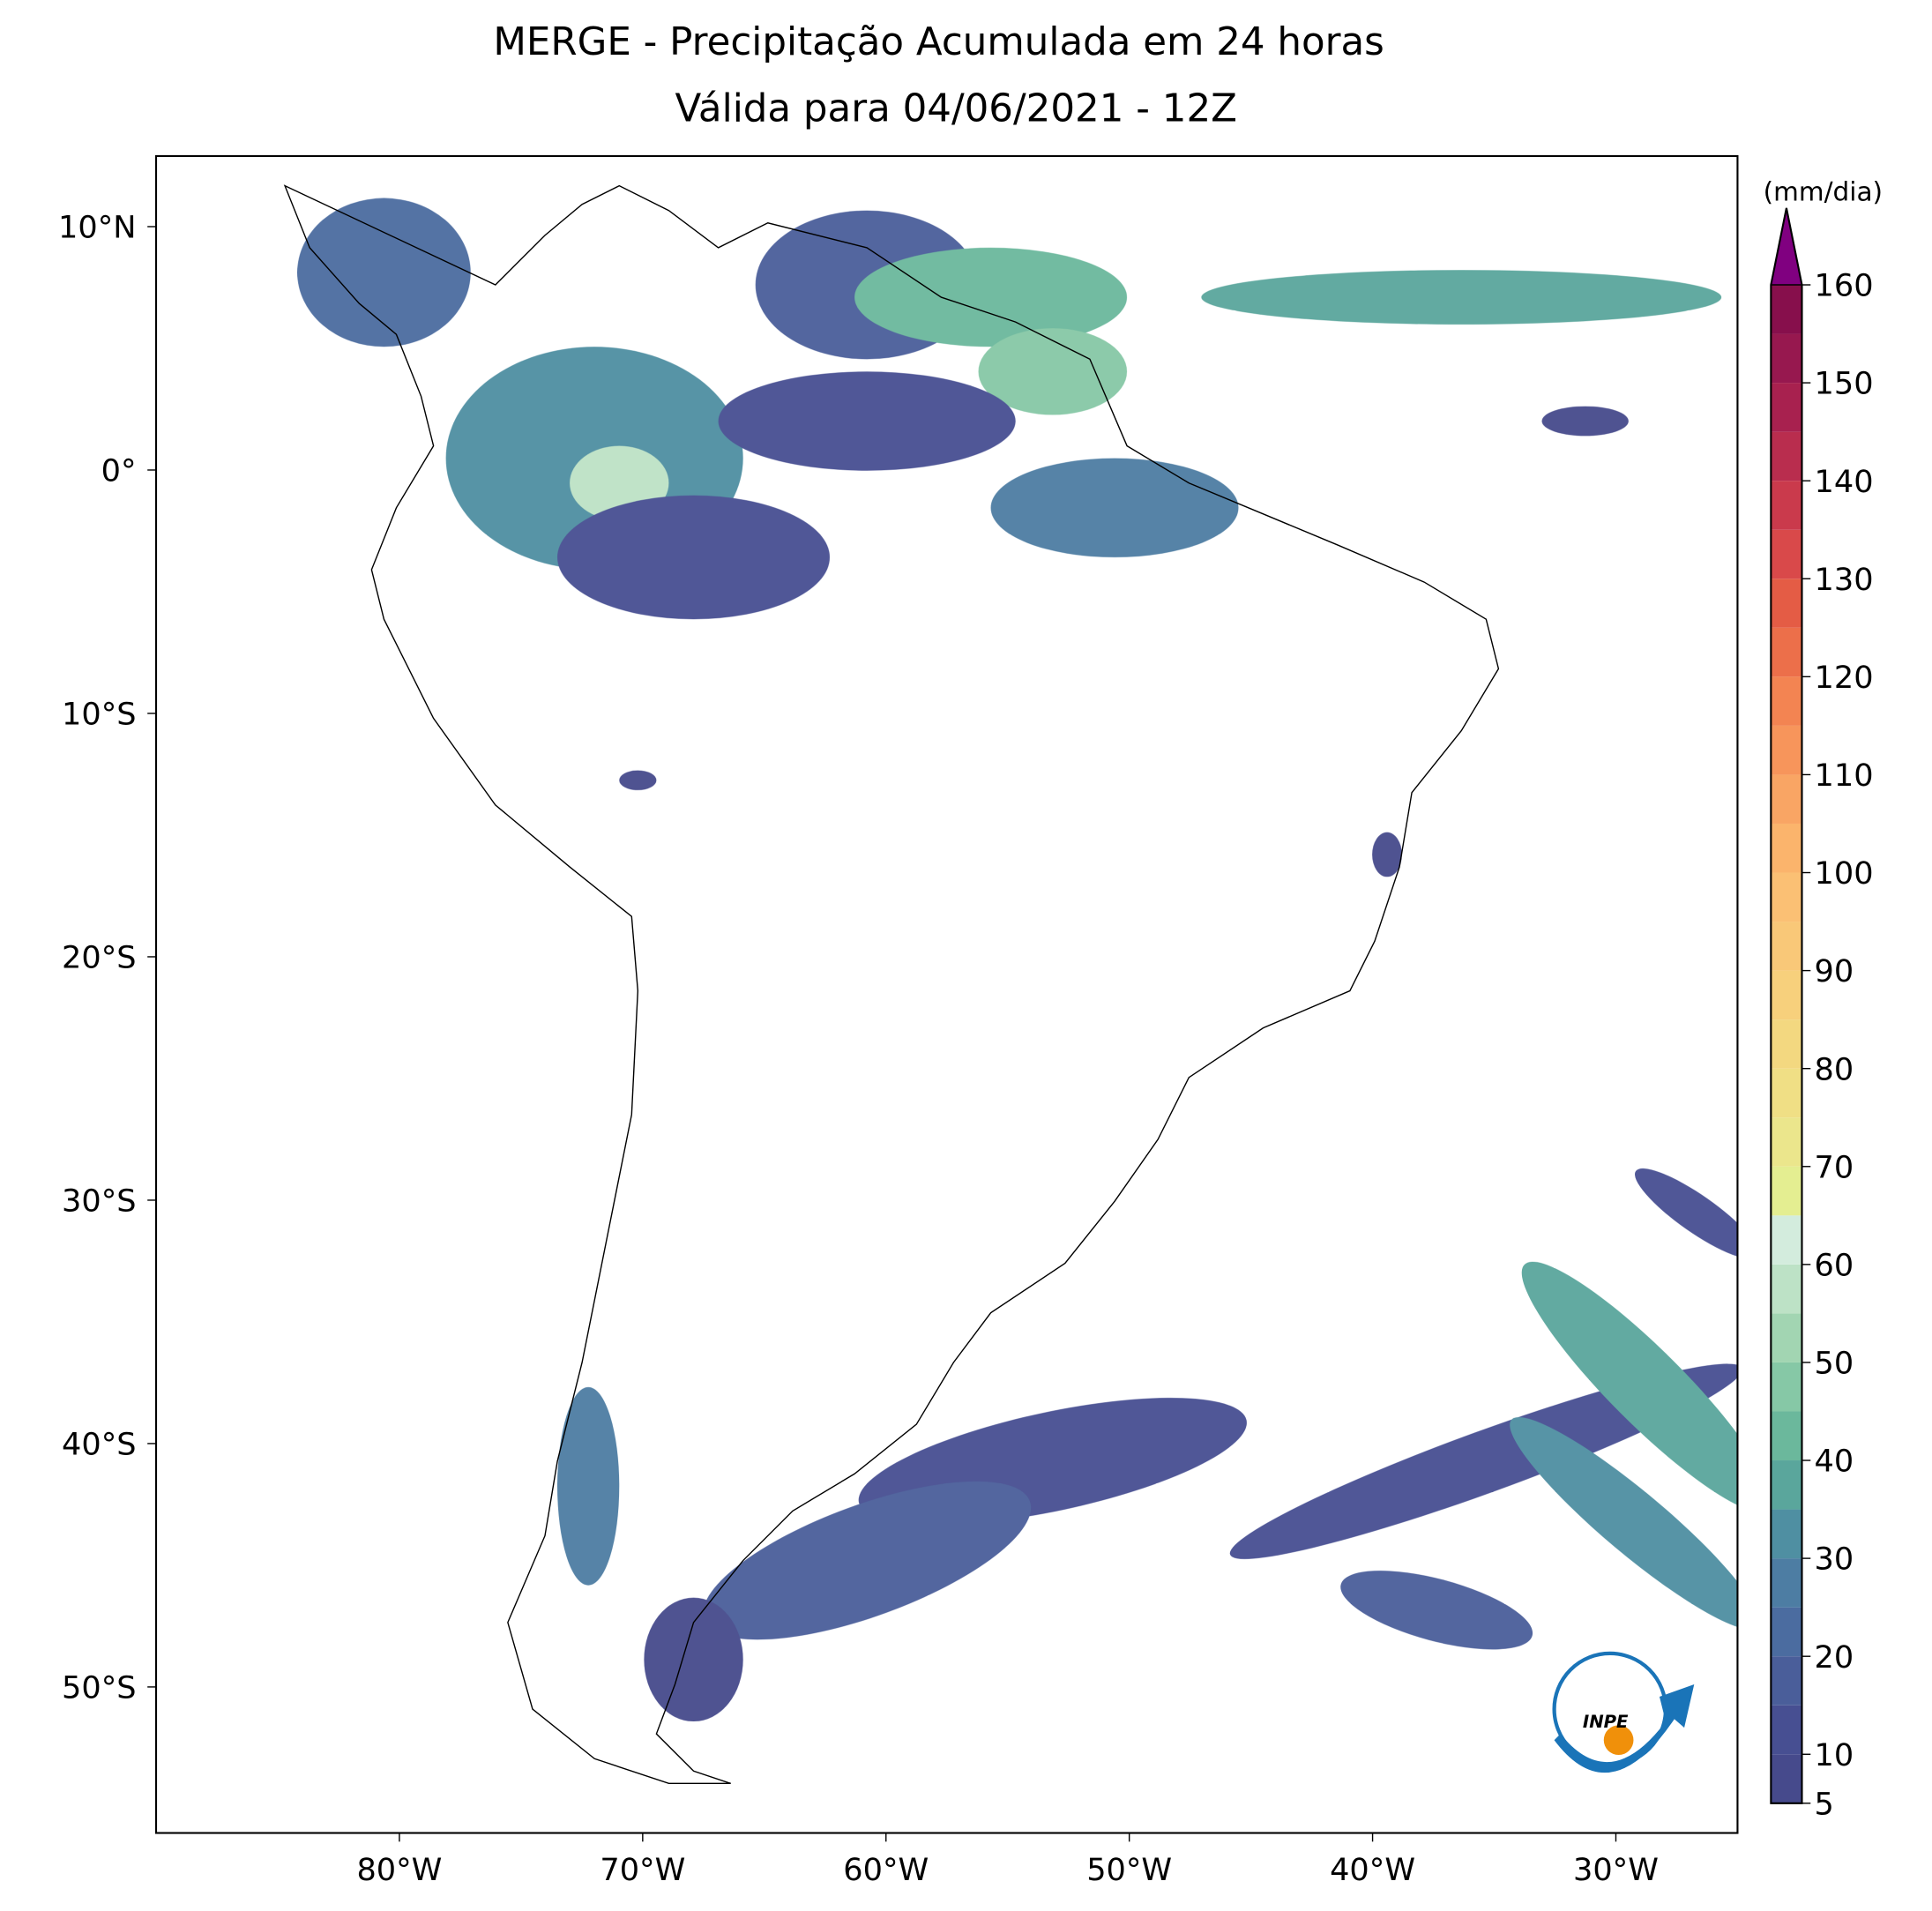  Describe the element at coordinates (1372, 1870) in the screenshot. I see `x-tick-label: 40°W` at that location.